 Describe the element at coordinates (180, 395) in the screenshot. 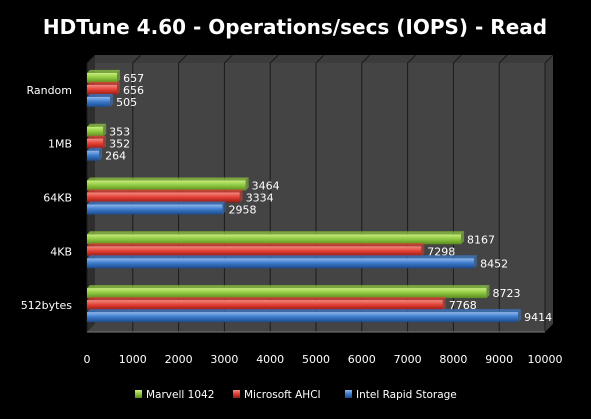

I see `legend-label: Marvell 1042` at that location.